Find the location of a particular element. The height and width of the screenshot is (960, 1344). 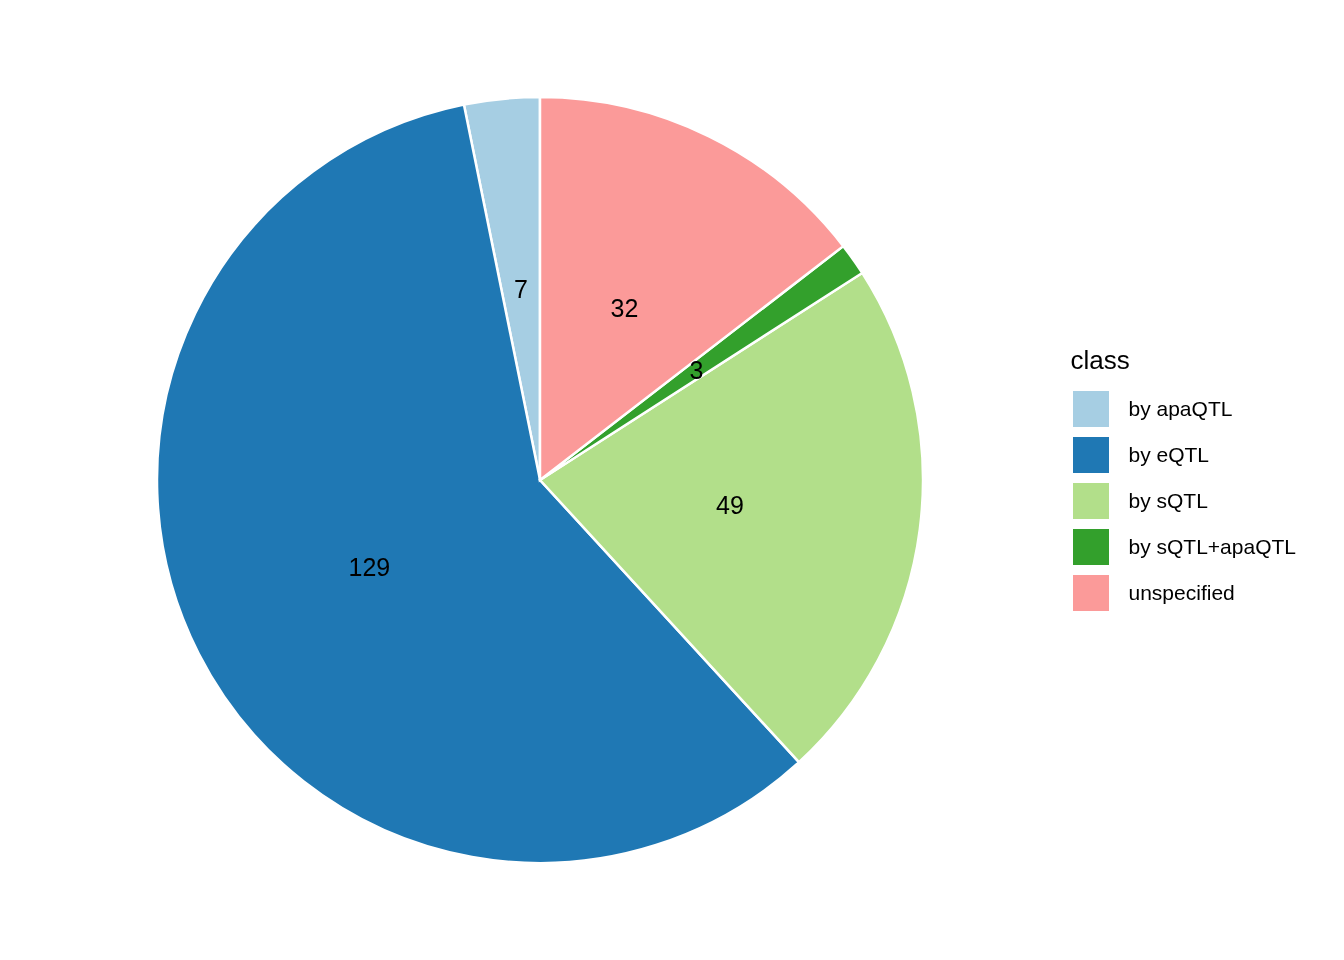

legend-label: by eQTL is located at coordinates (1169, 454).